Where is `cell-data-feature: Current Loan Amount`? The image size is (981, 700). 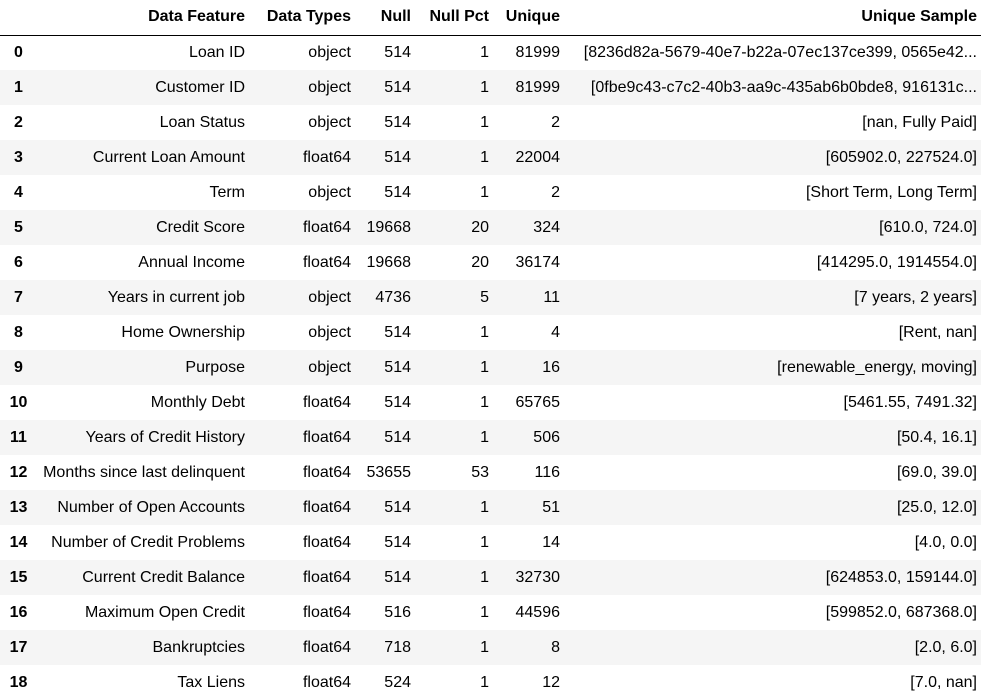 cell-data-feature: Current Loan Amount is located at coordinates (168, 157).